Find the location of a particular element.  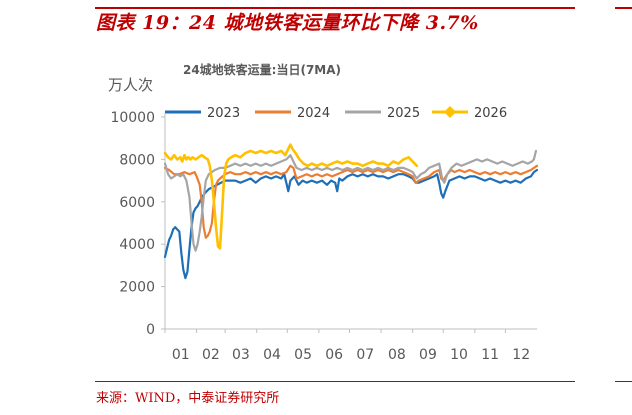

x-tick-label: 10 is located at coordinates (459, 355).